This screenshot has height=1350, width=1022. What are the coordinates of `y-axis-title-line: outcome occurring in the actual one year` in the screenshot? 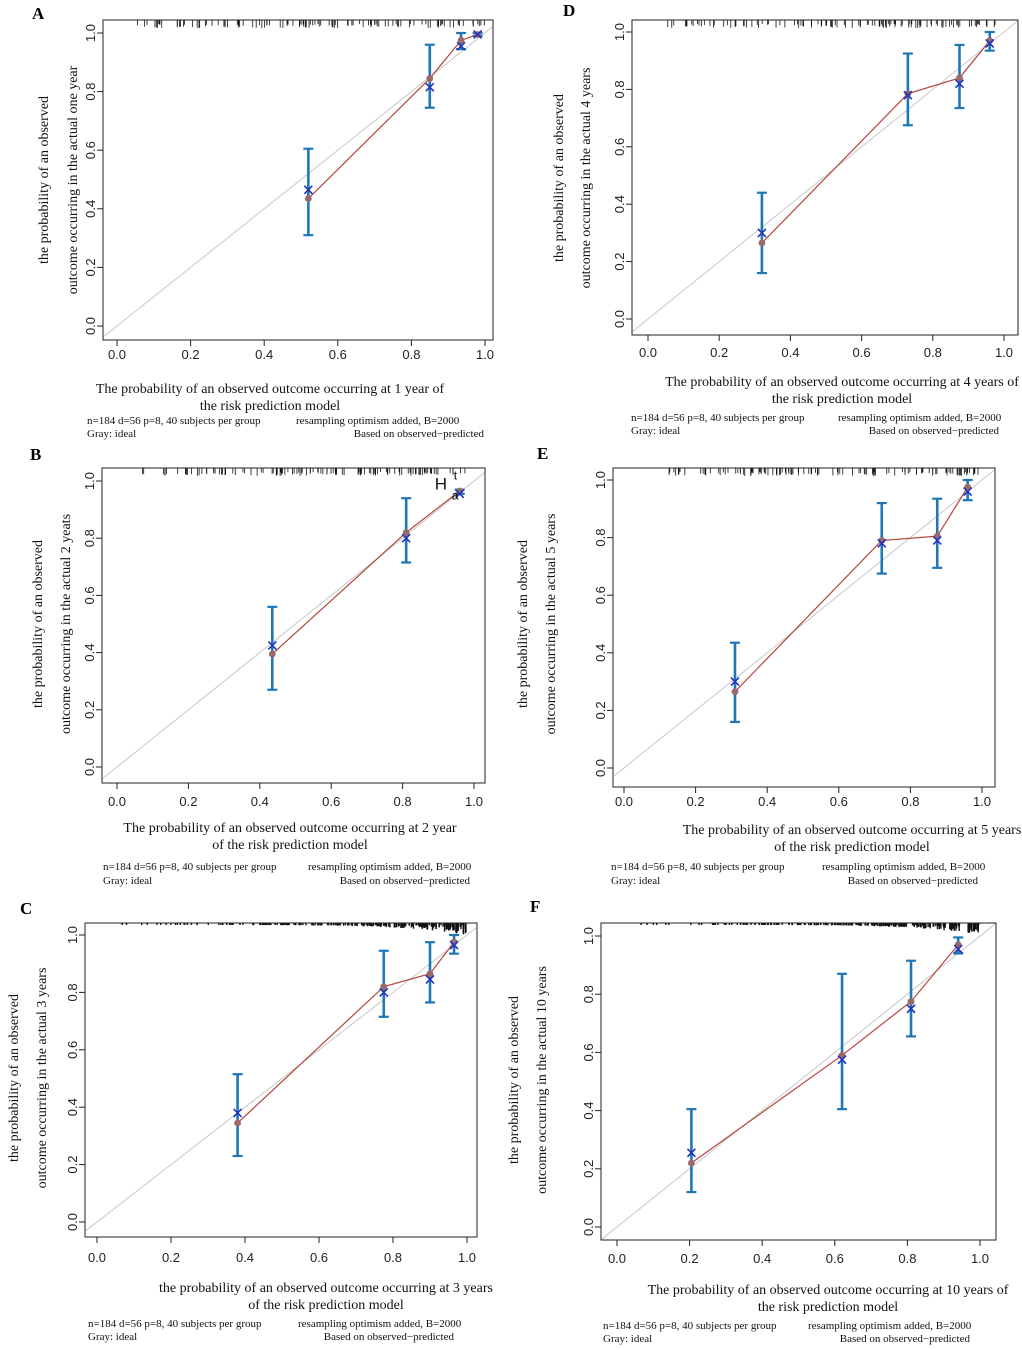 It's located at (73, 179).